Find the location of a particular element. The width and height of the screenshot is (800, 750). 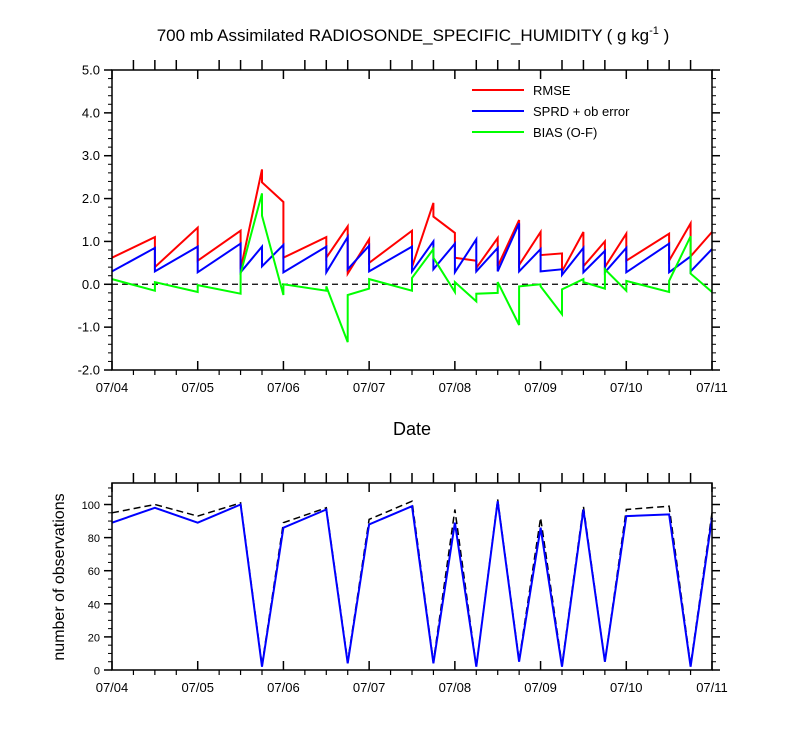

y-tick-label: 100 is located at coordinates (91, 506).